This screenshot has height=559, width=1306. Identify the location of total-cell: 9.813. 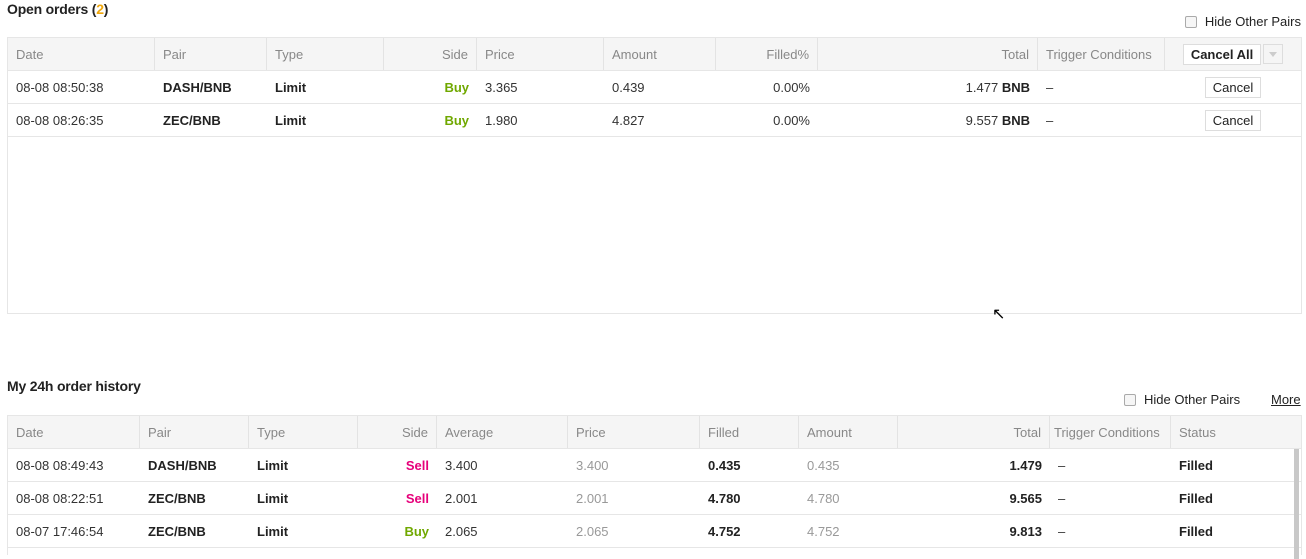
(1025, 531).